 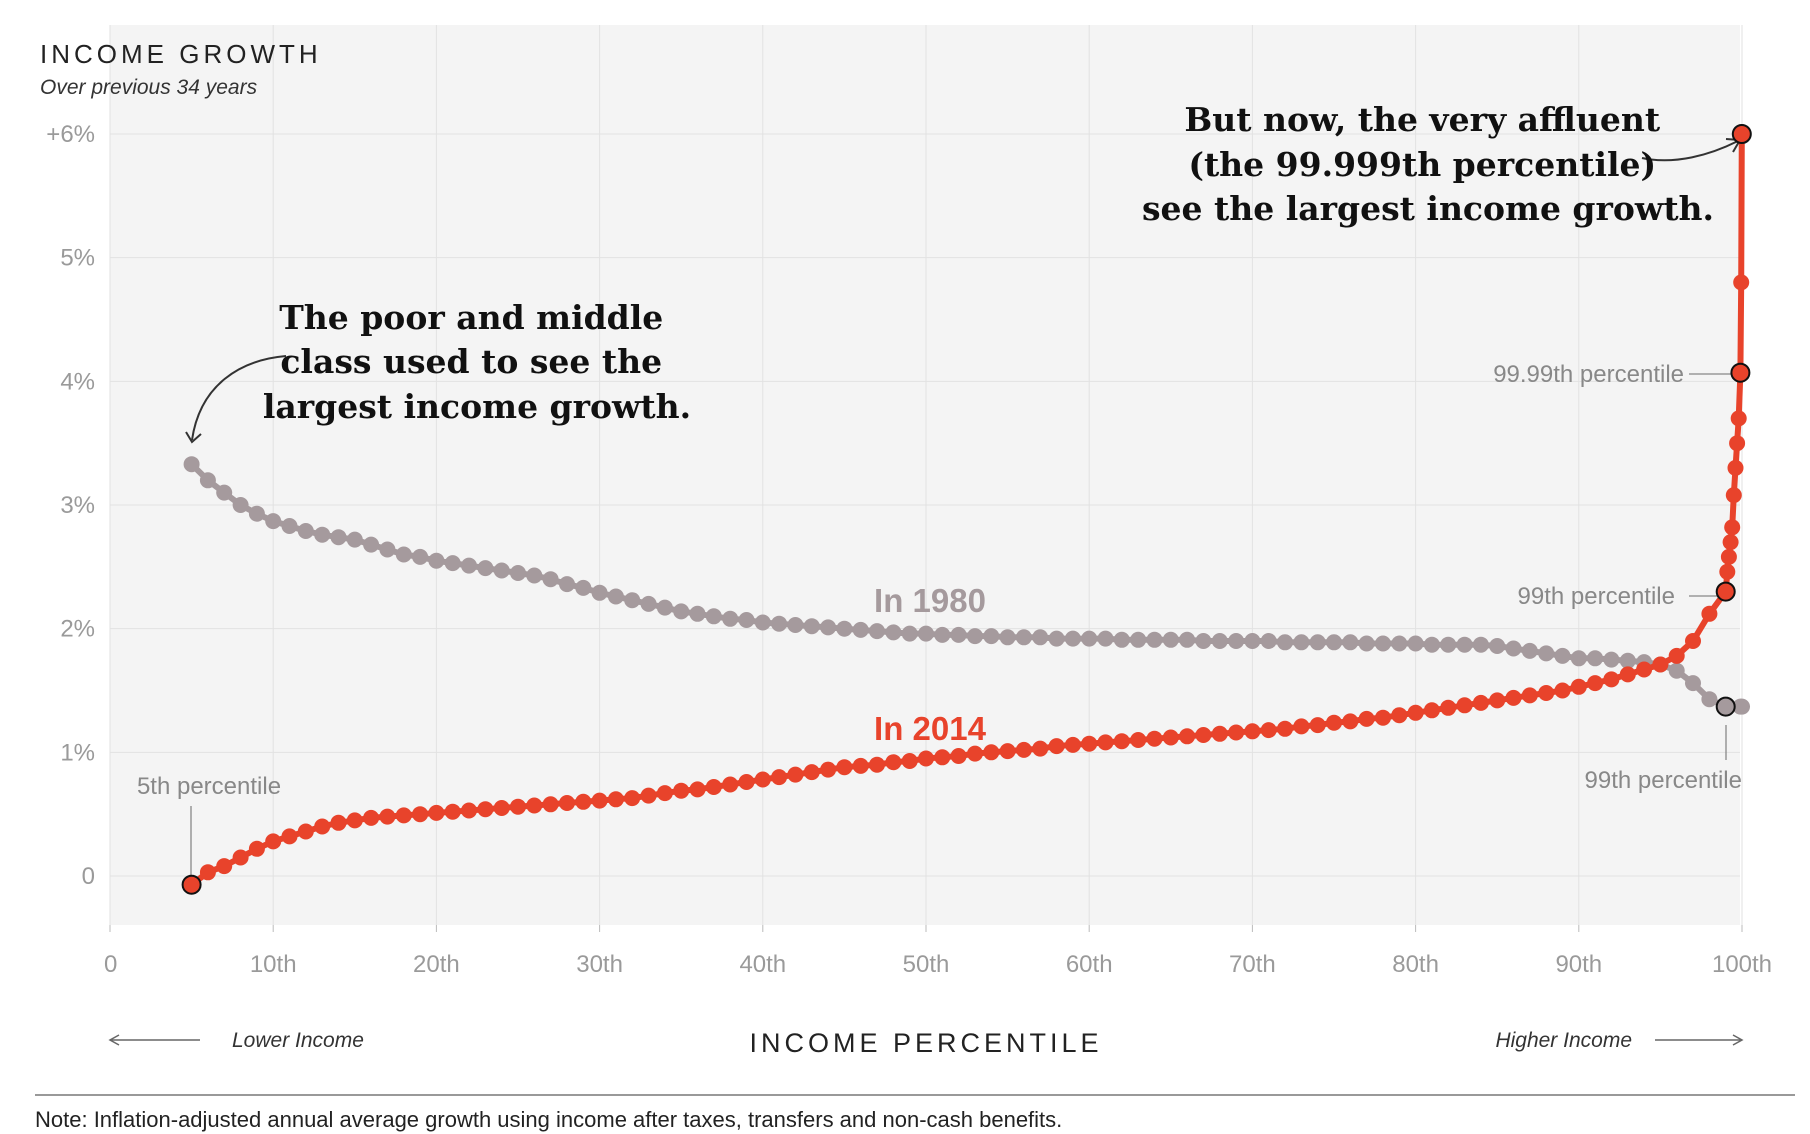 What do you see at coordinates (1690, 151) in the screenshot?
I see `affluent-arrow` at bounding box center [1690, 151].